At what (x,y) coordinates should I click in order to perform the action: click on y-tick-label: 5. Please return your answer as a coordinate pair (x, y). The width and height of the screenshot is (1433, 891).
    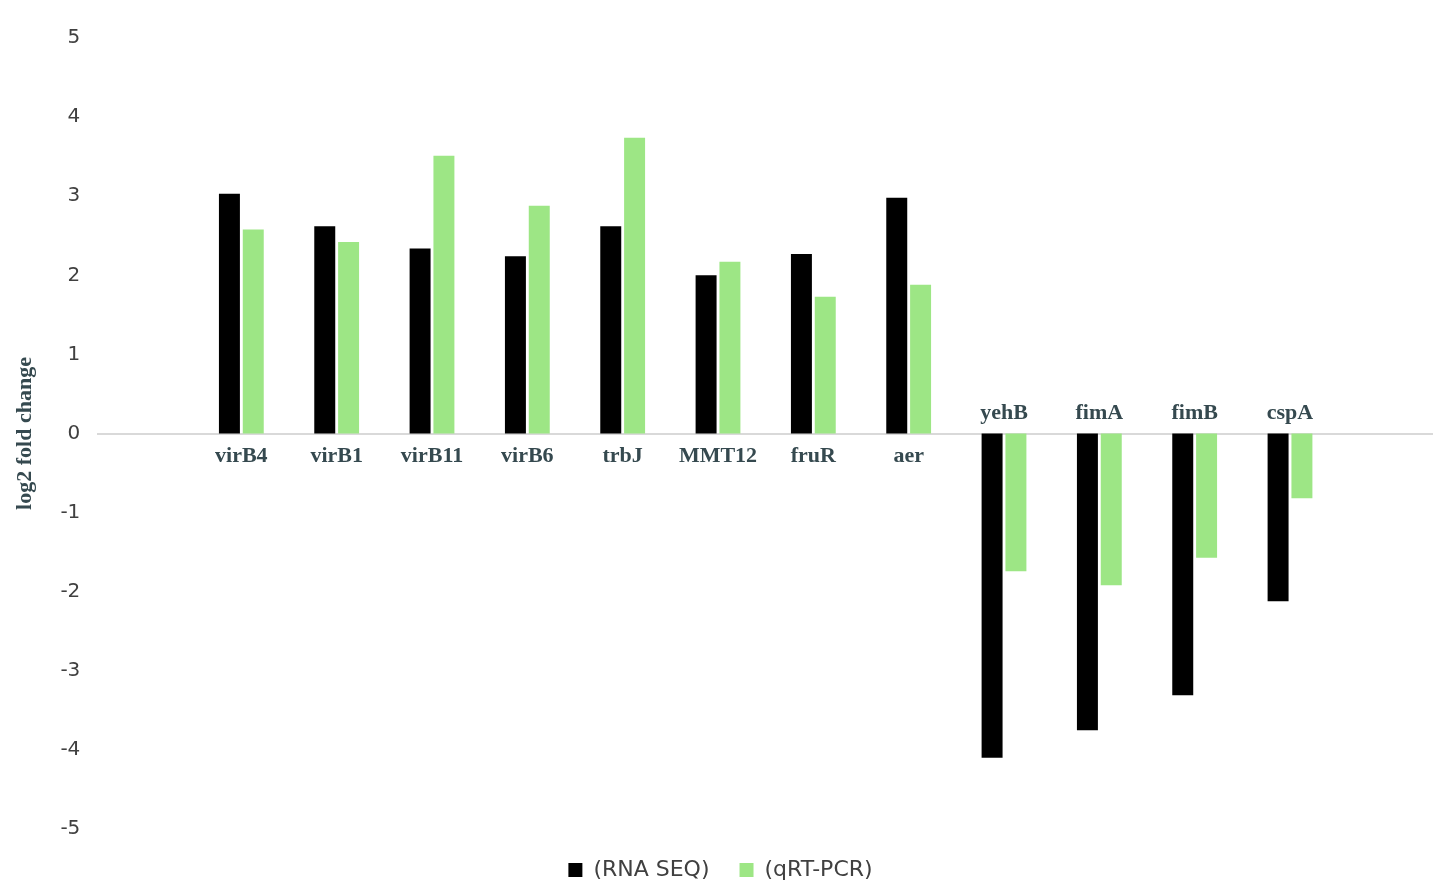
    Looking at the image, I should click on (74, 36).